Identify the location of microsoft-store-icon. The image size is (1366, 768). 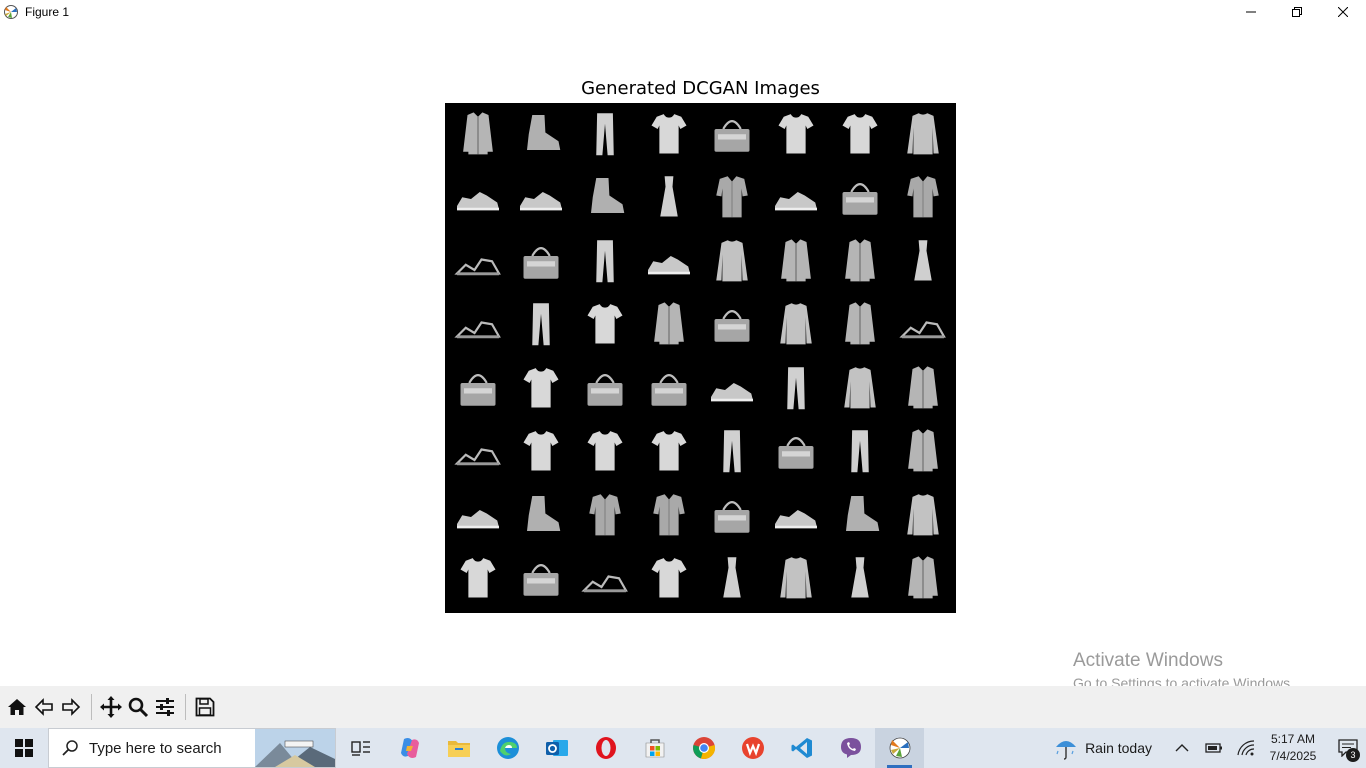
(654, 748).